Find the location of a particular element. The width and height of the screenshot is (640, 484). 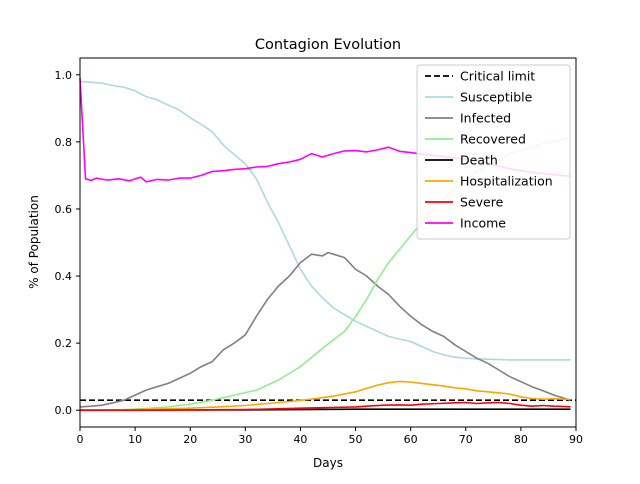

x-tick-label: 80 is located at coordinates (521, 439).